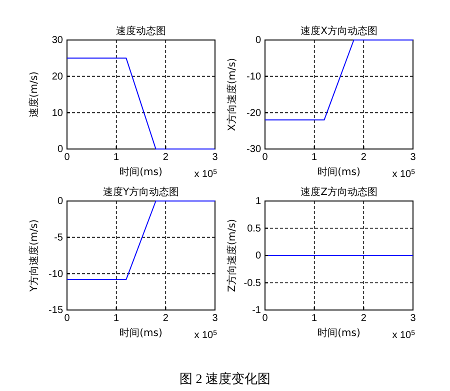 This screenshot has width=450, height=391. What do you see at coordinates (34, 256) in the screenshot?
I see `y-axis-title: Y方向速度(m/s)` at bounding box center [34, 256].